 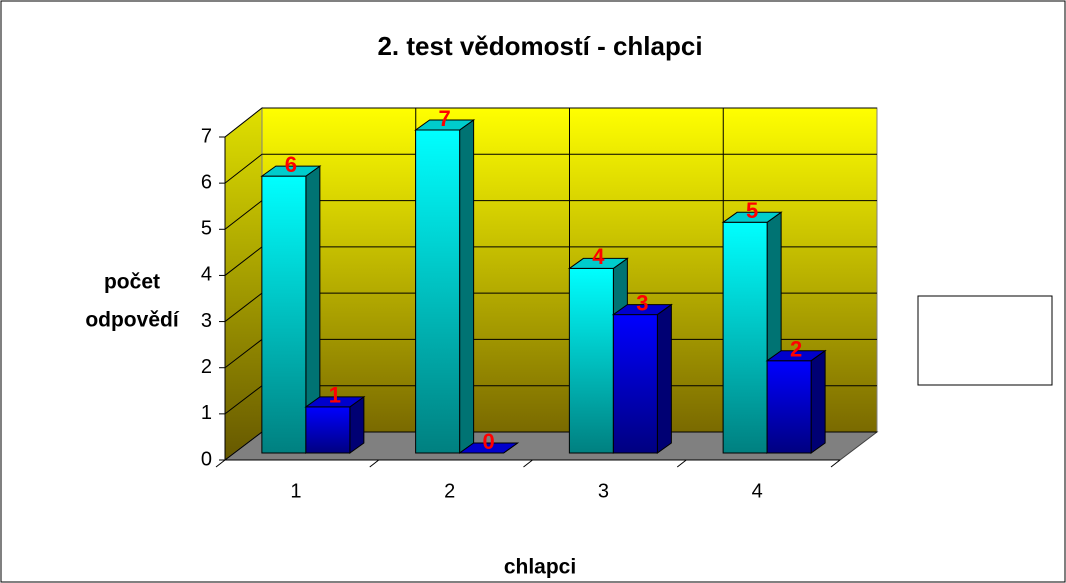 What do you see at coordinates (489, 441) in the screenshot?
I see `value-label: 0` at bounding box center [489, 441].